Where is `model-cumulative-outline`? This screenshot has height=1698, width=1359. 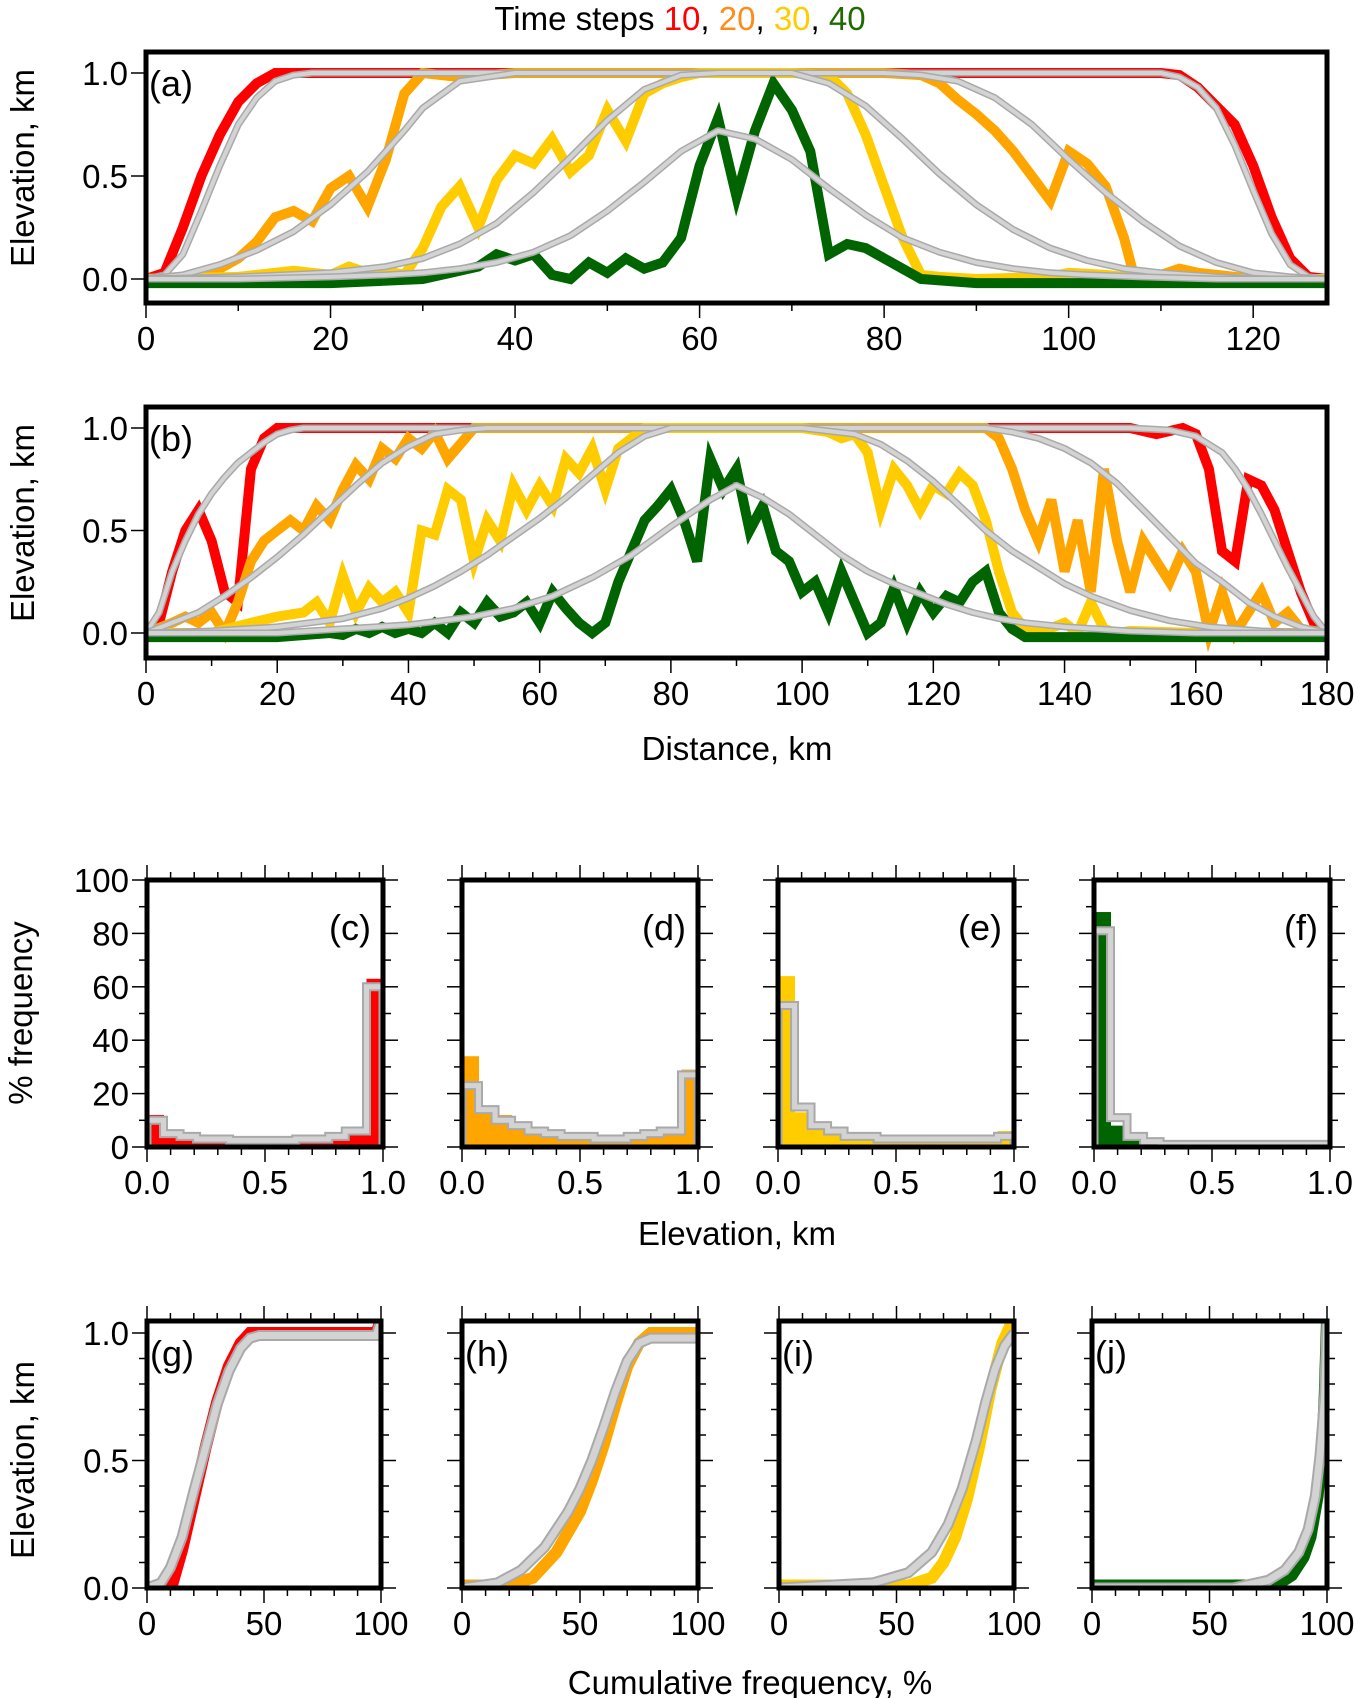
model-cumulative-outline is located at coordinates (1209, 1454).